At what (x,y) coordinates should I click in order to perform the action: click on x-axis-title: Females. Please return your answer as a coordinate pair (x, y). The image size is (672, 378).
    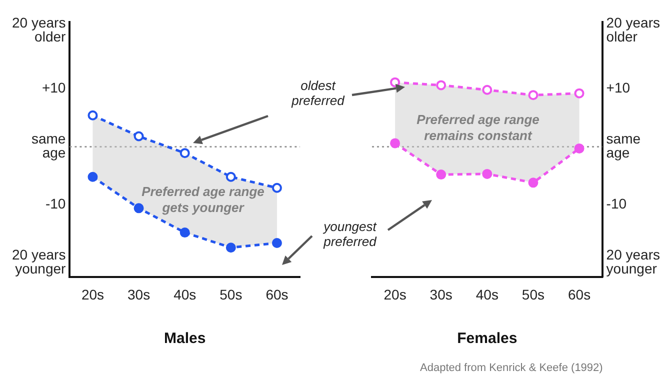
    Looking at the image, I should click on (487, 339).